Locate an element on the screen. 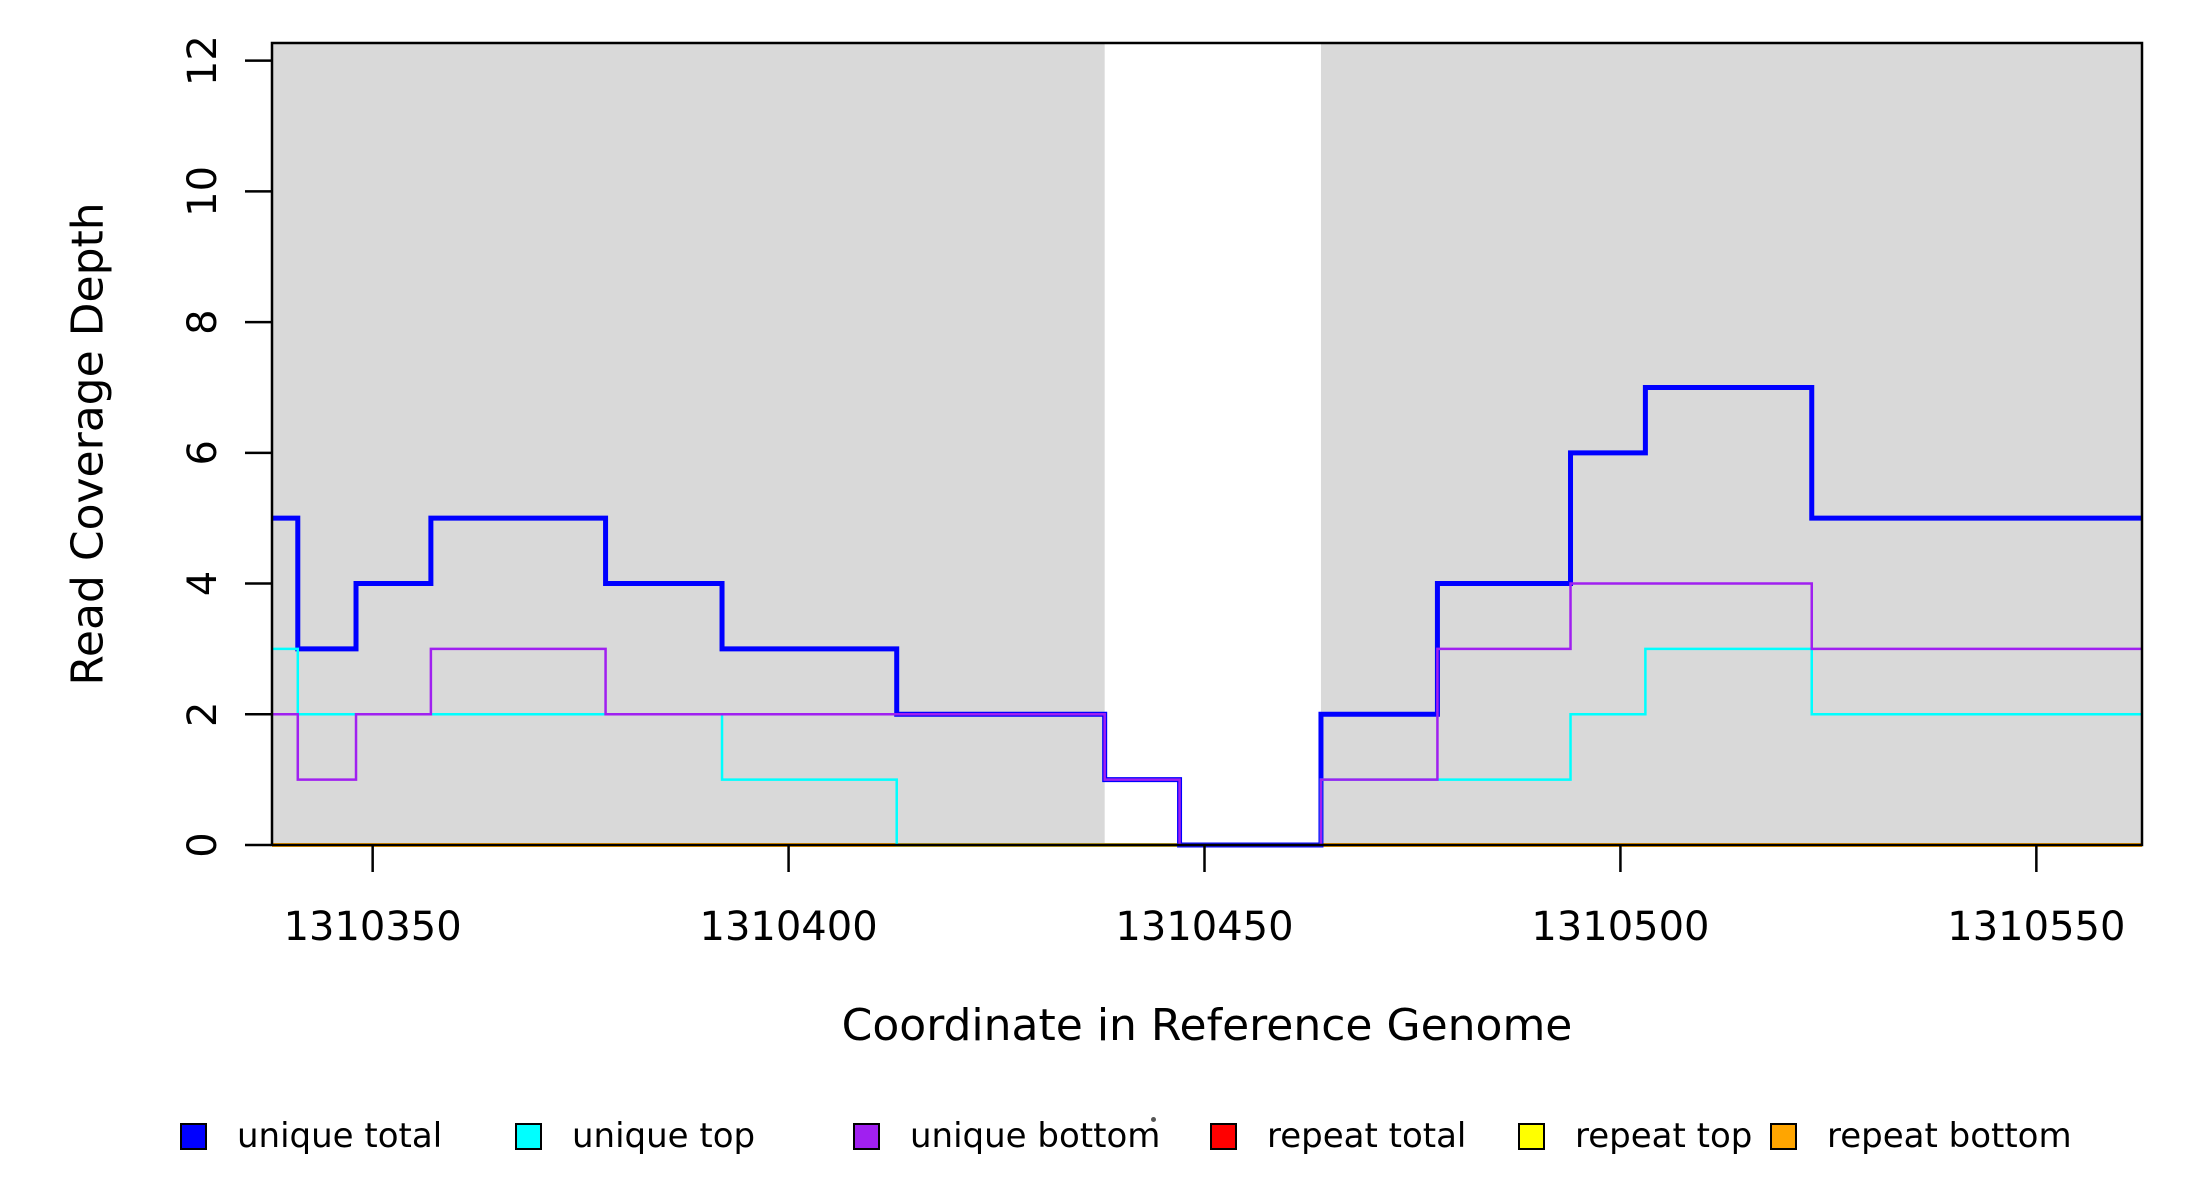 The width and height of the screenshot is (2200, 1200). legend-label: repeat bottom is located at coordinates (1949, 1136).